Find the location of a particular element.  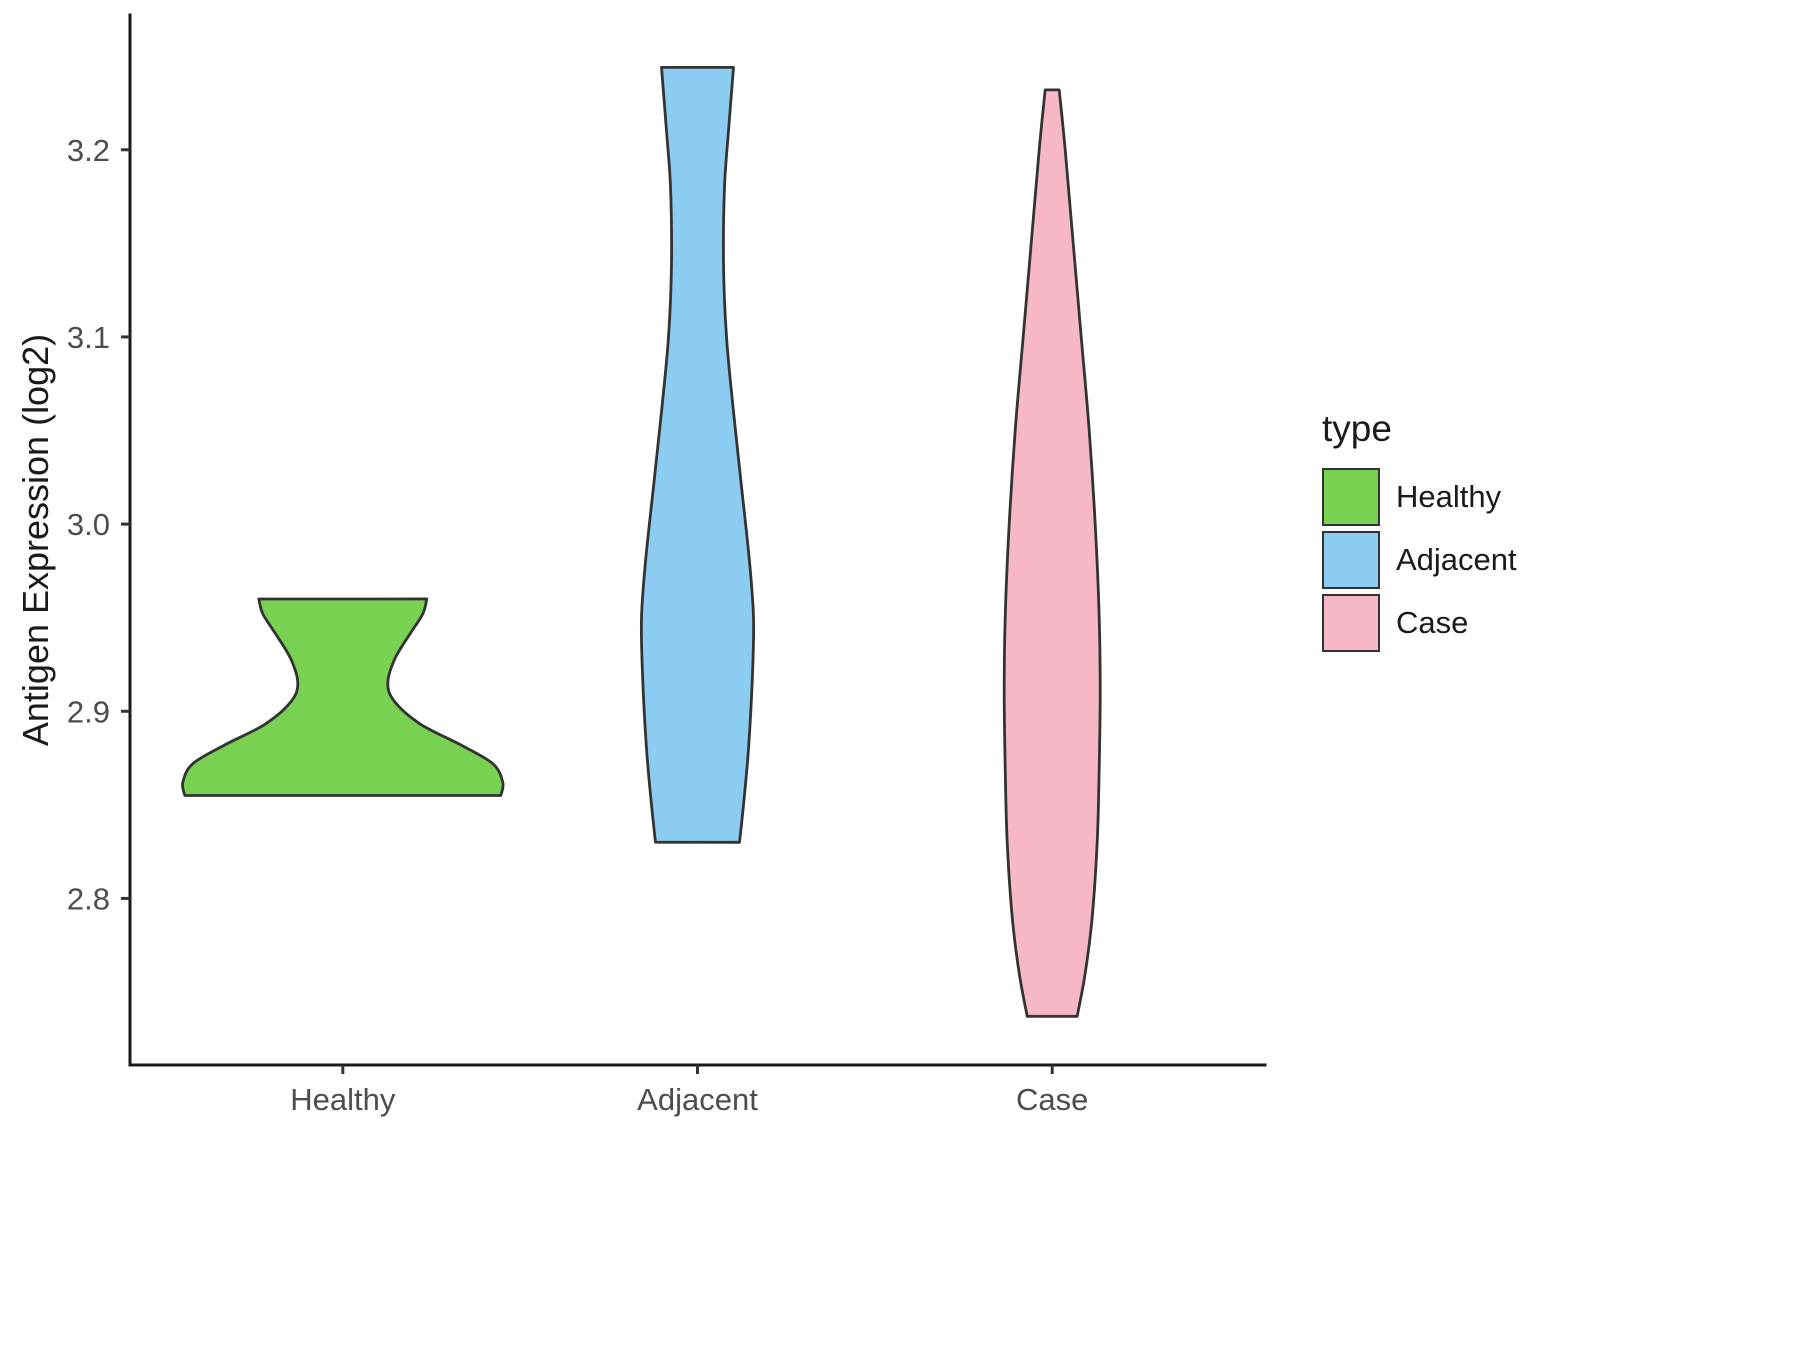

legend-item-case: Case is located at coordinates (1419, 623).